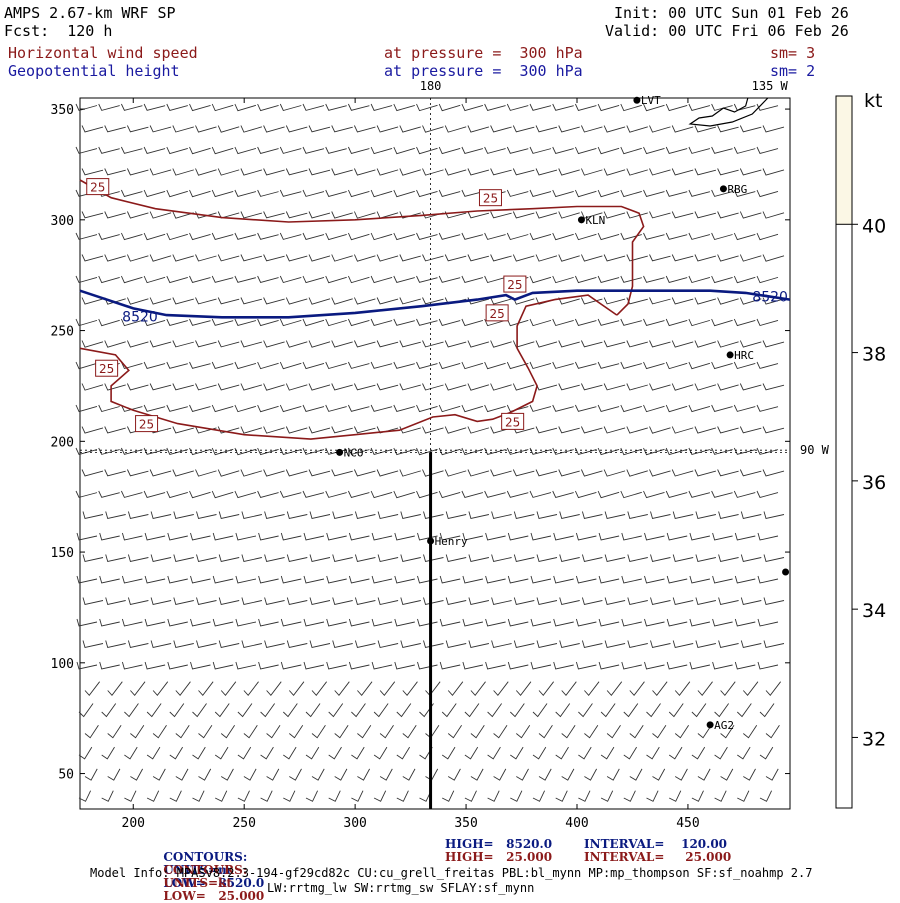 Image resolution: width=900 pixels, height=903 pixels. What do you see at coordinates (499, 844) in the screenshot?
I see `footer-1-high: HIGH= 8520.0` at bounding box center [499, 844].